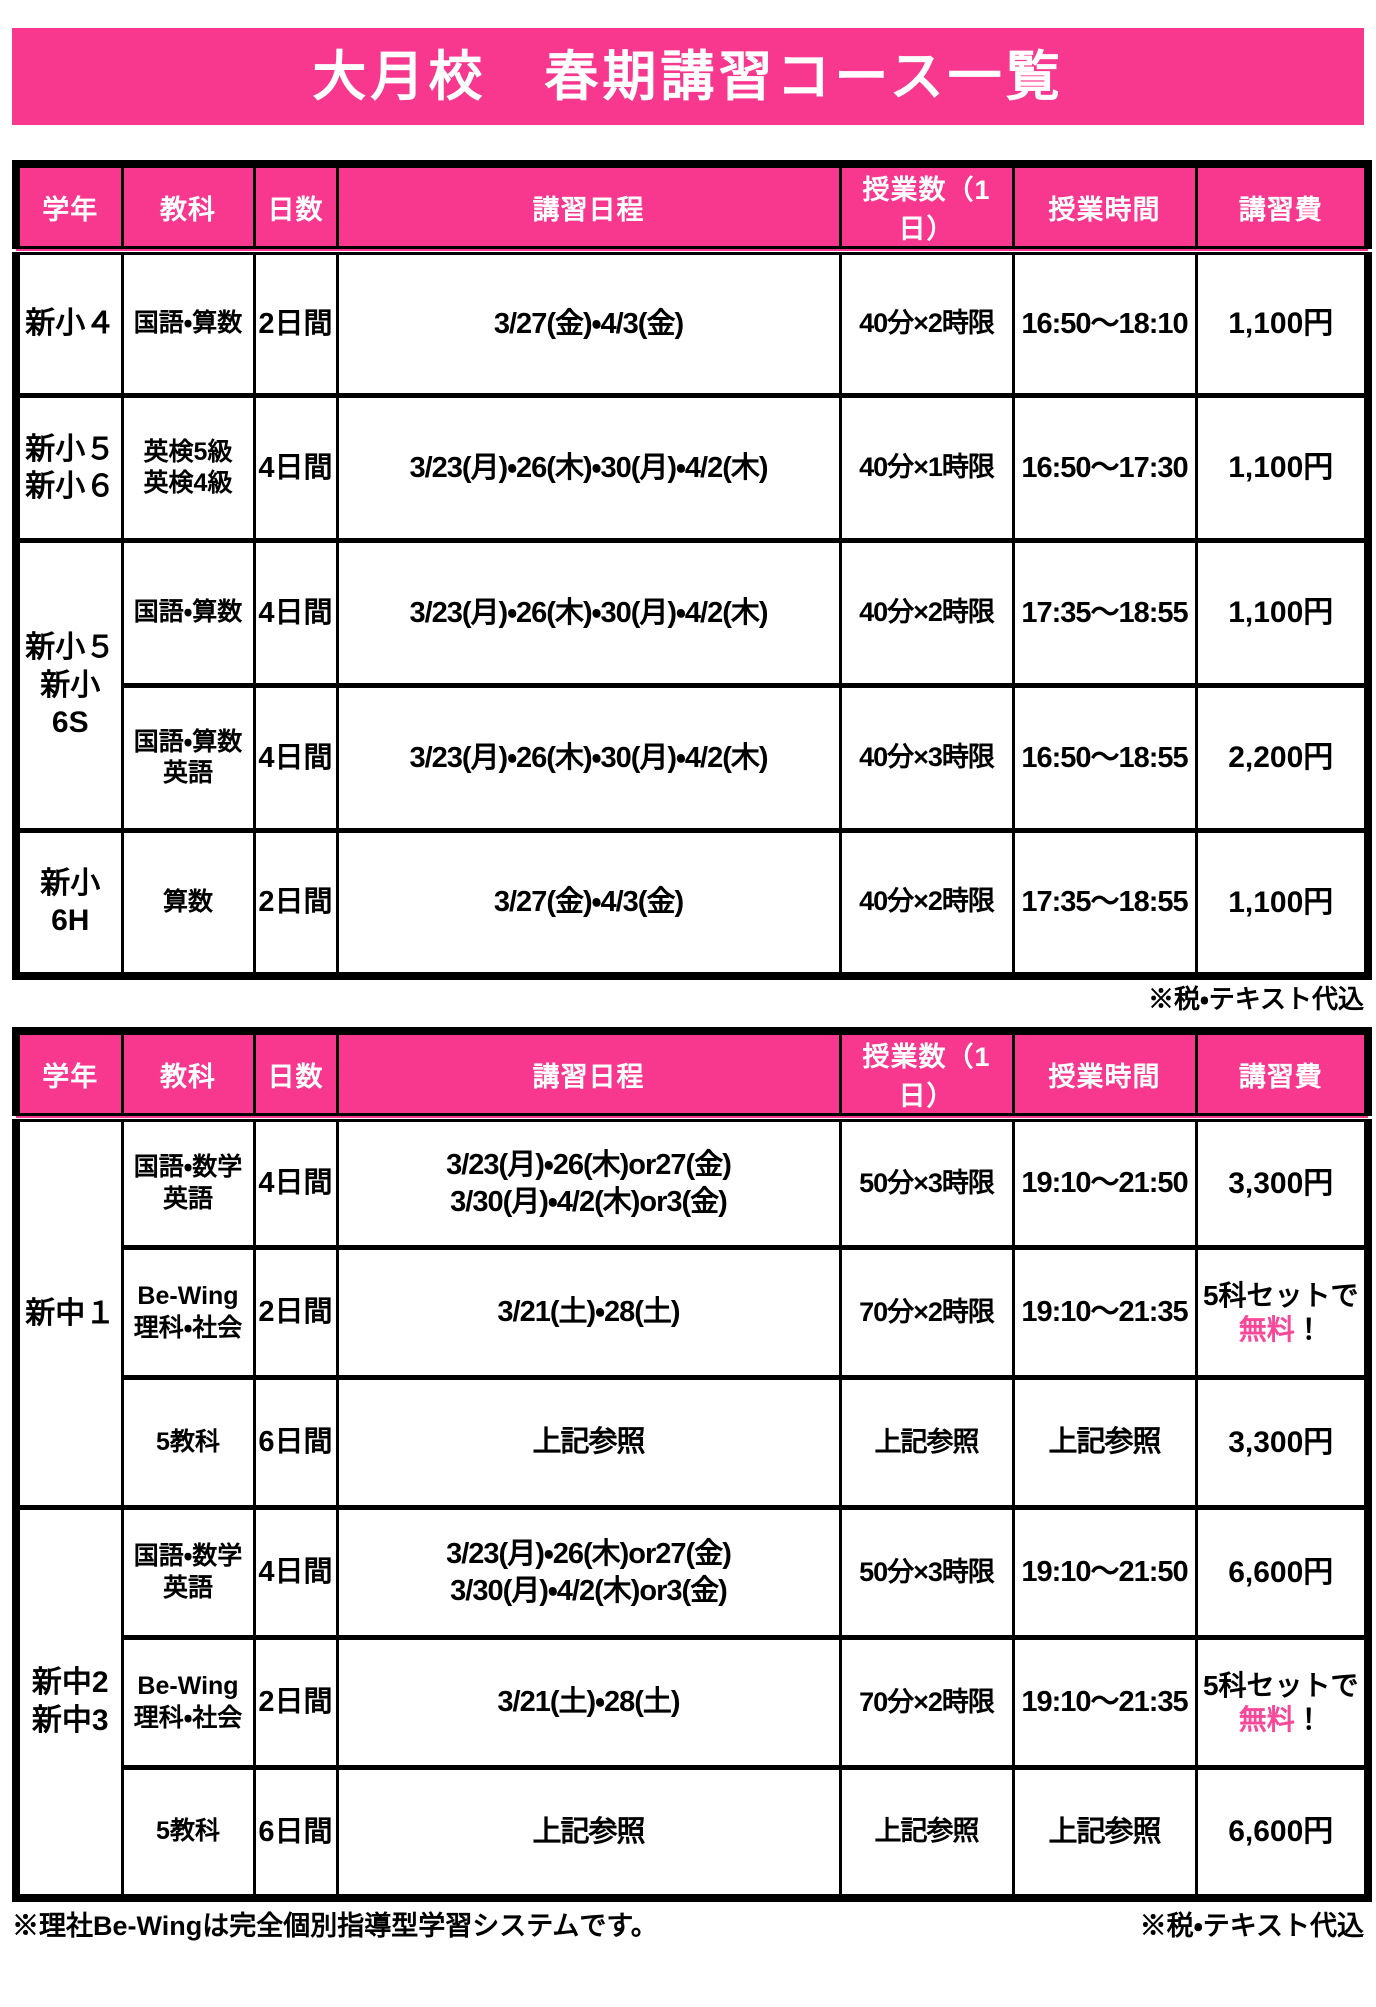  Describe the element at coordinates (1282, 758) in the screenshot. I see `cell-fee: 2,200円` at that location.